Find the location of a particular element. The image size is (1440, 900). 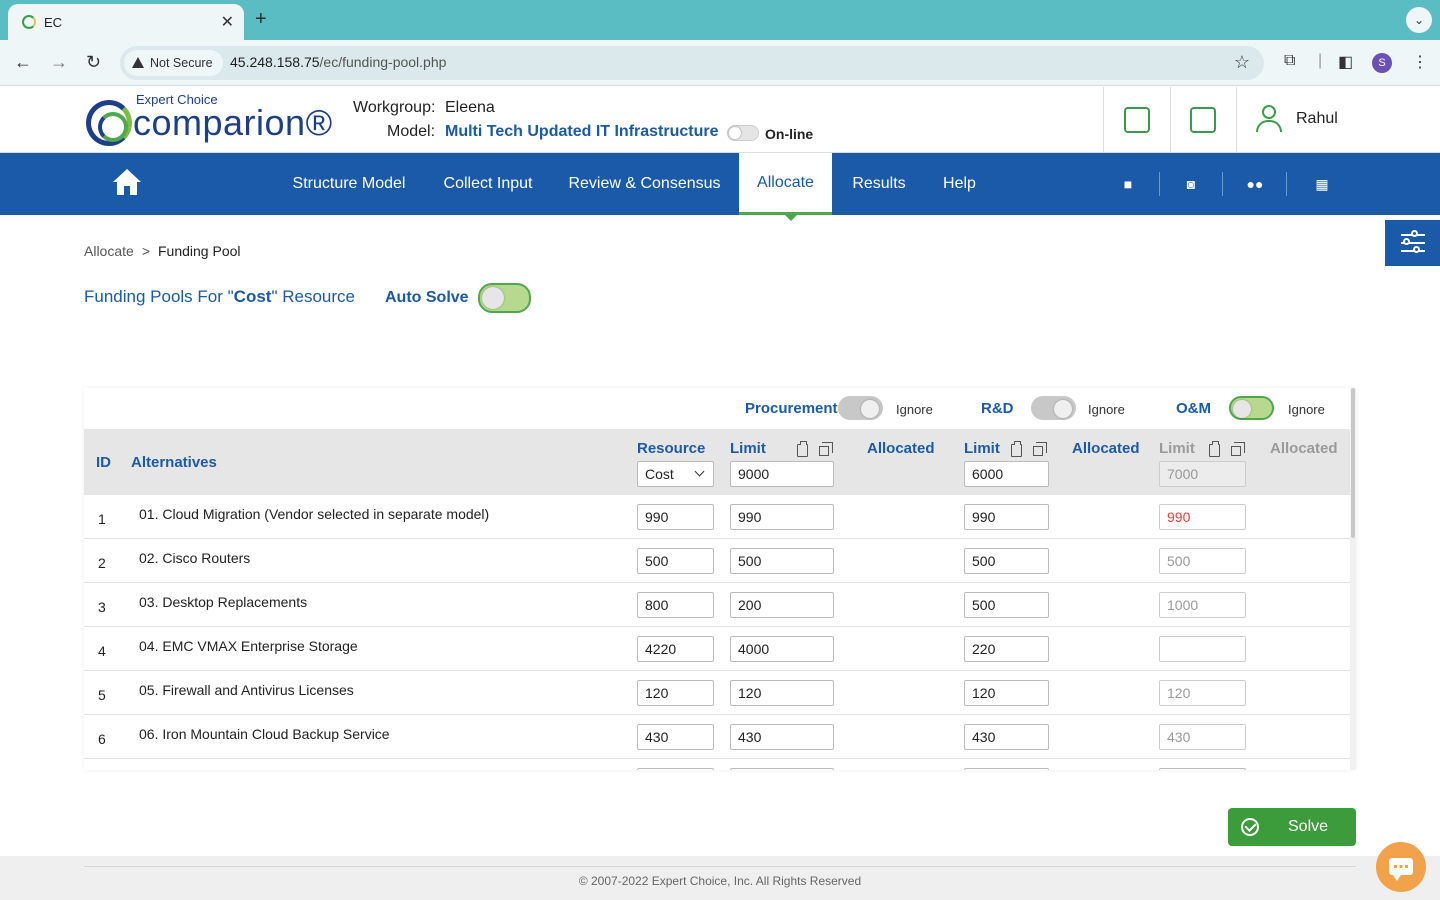

check-circle-icon is located at coordinates (1250, 827).